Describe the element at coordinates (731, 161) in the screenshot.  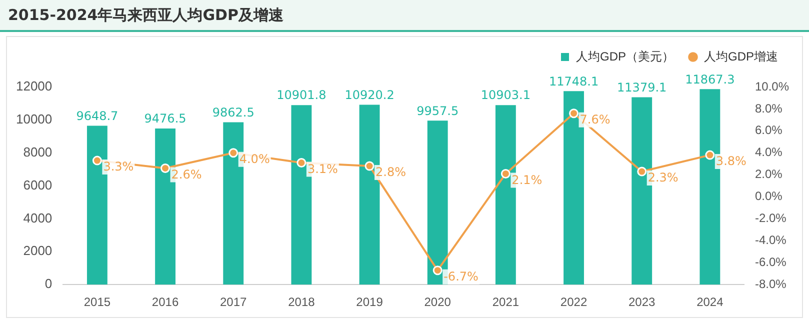
I see `data-label: 3.8%` at that location.